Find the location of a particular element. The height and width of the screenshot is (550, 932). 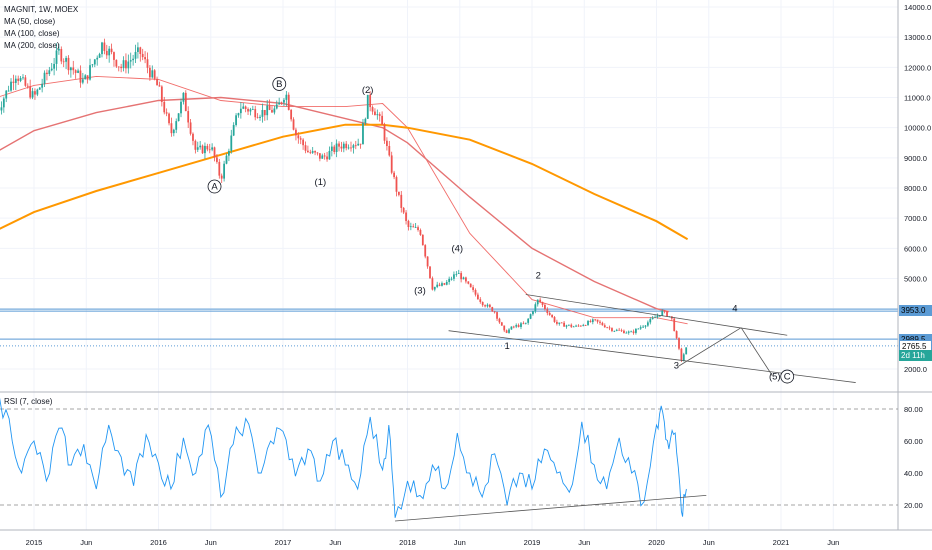

price-tick-label: 5000.0 is located at coordinates (915, 279).